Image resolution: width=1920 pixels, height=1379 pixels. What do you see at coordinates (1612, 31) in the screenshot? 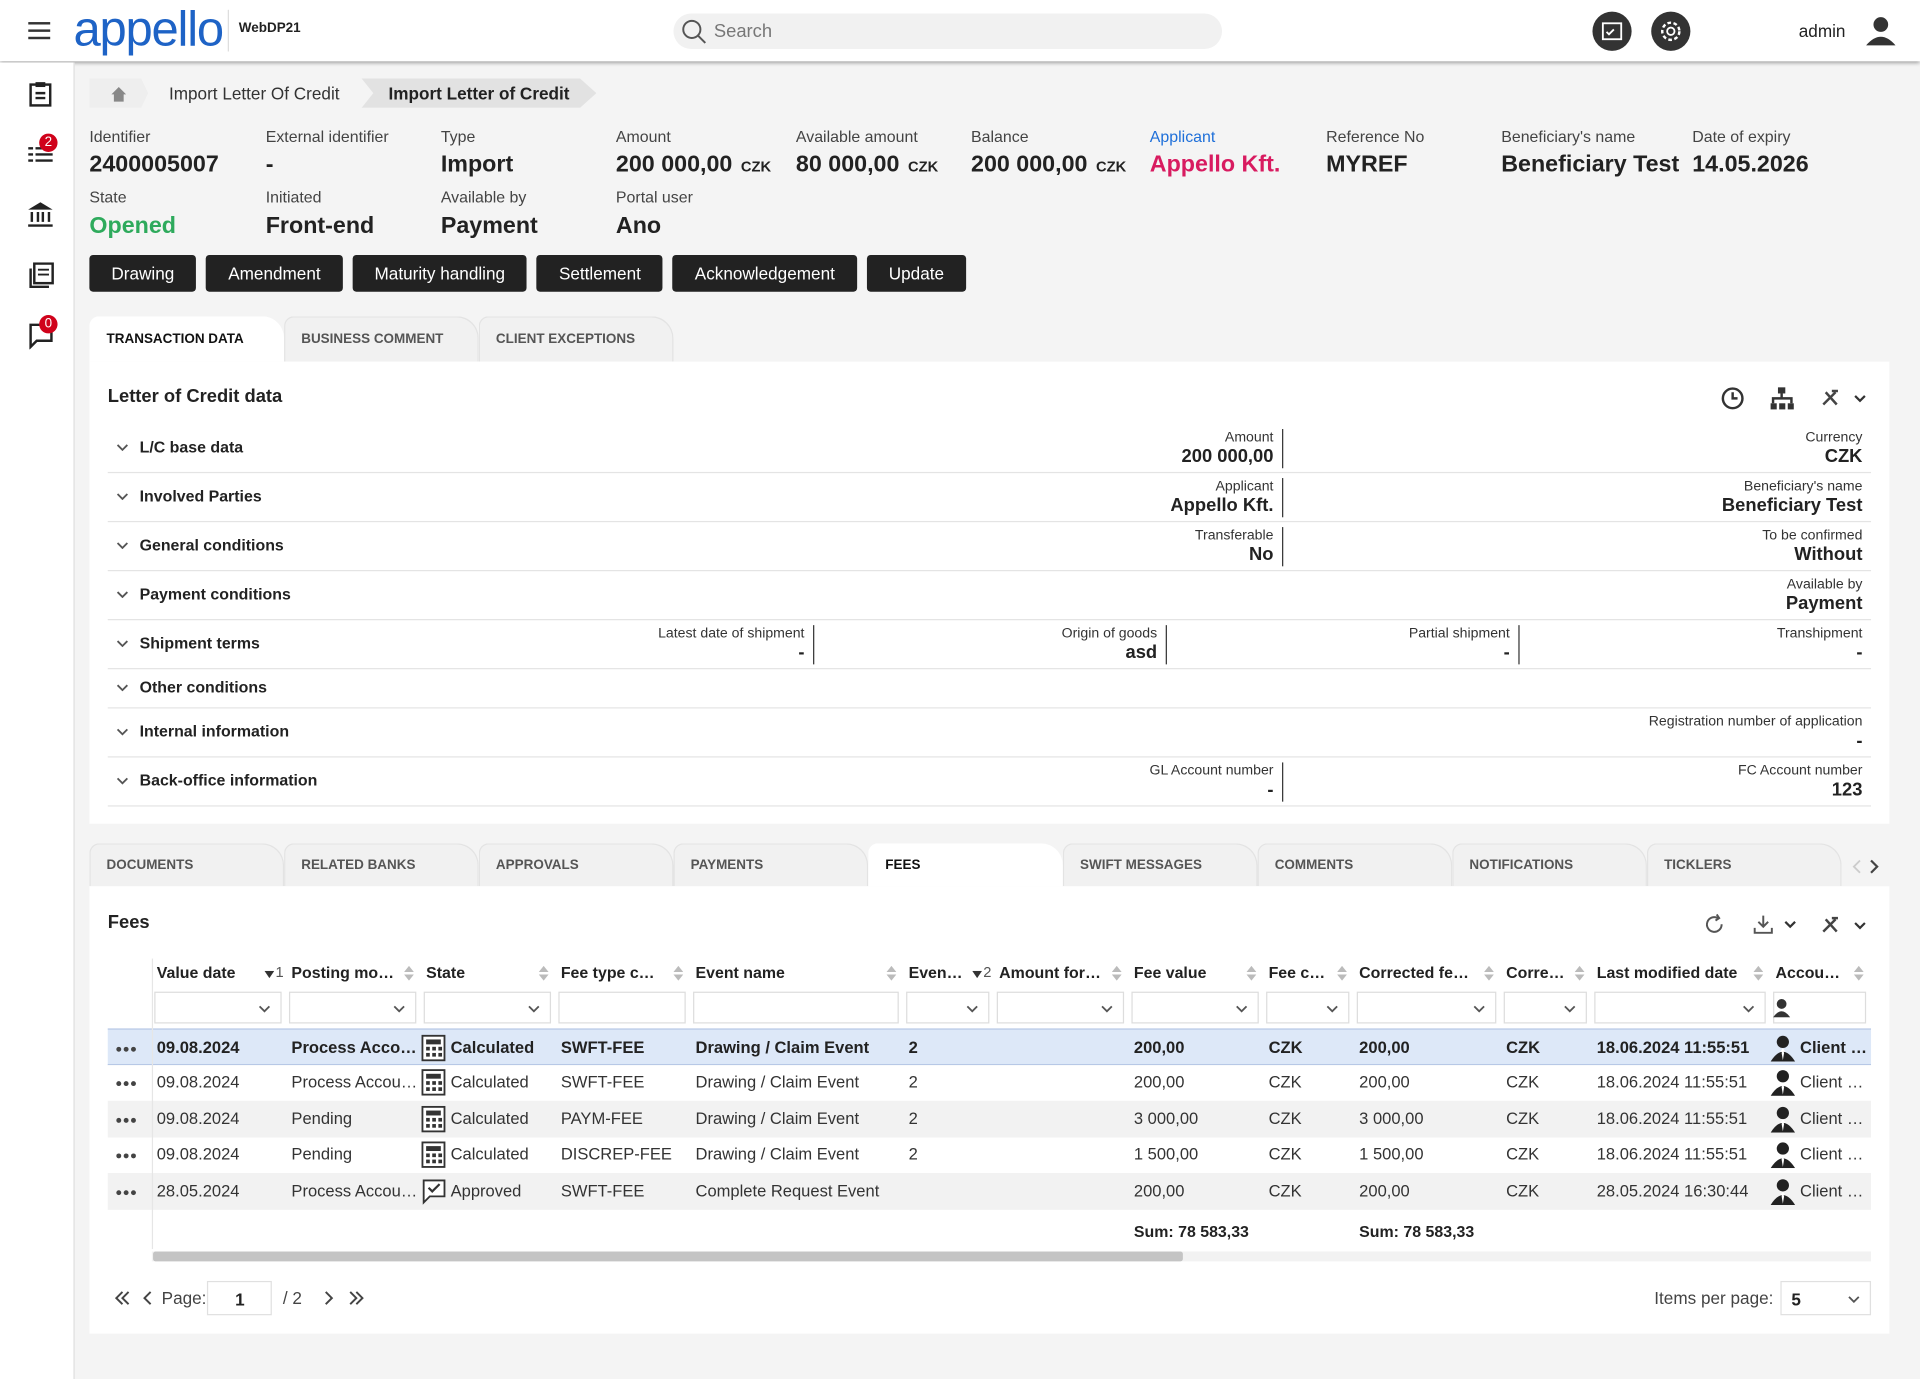
I see `tasks-button` at bounding box center [1612, 31].